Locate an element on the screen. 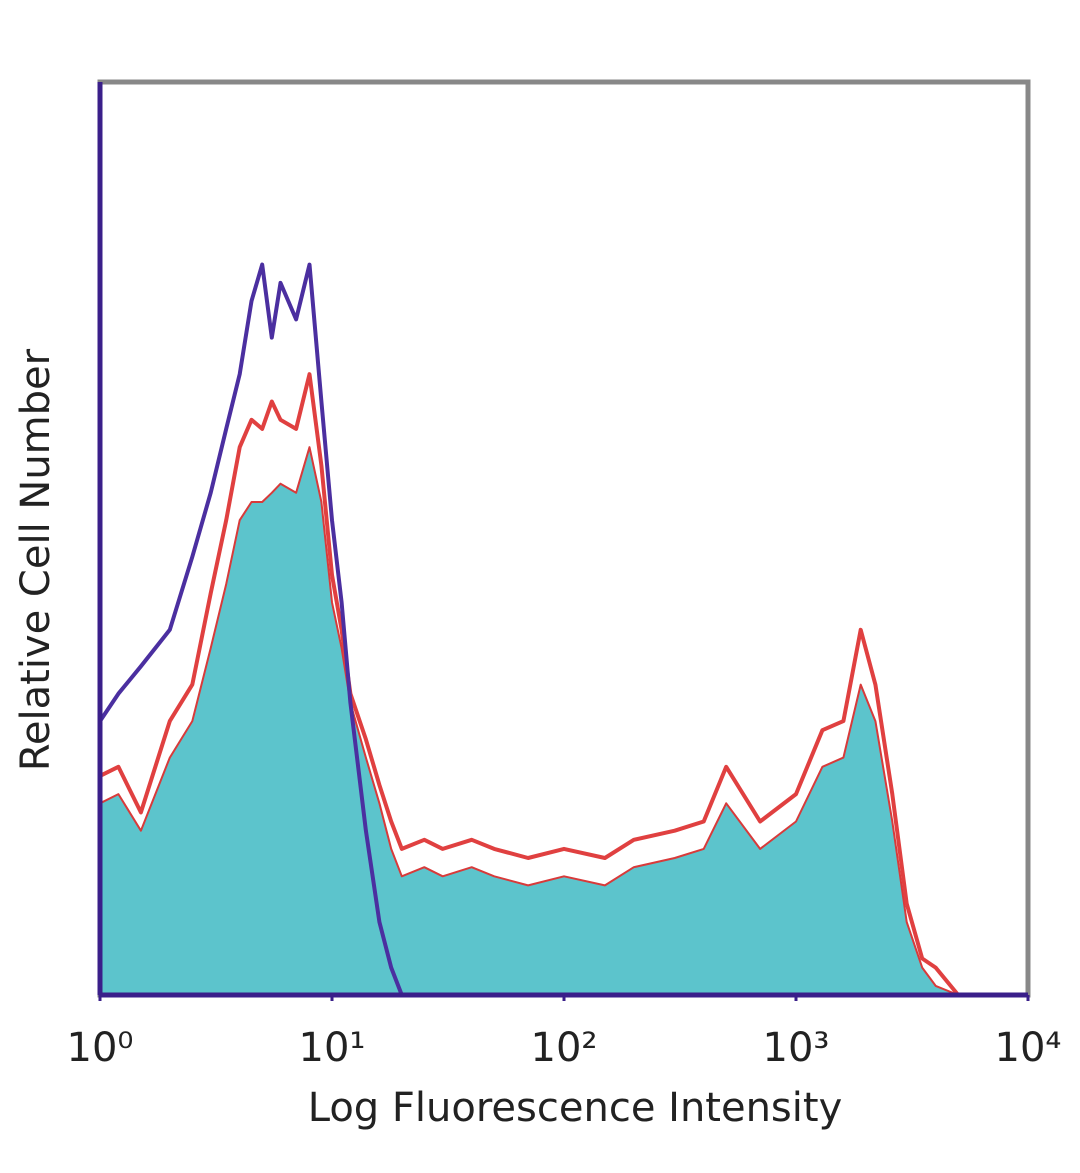 The height and width of the screenshot is (1173, 1080). y-axis-label: Relative Cell Number is located at coordinates (36, 559).